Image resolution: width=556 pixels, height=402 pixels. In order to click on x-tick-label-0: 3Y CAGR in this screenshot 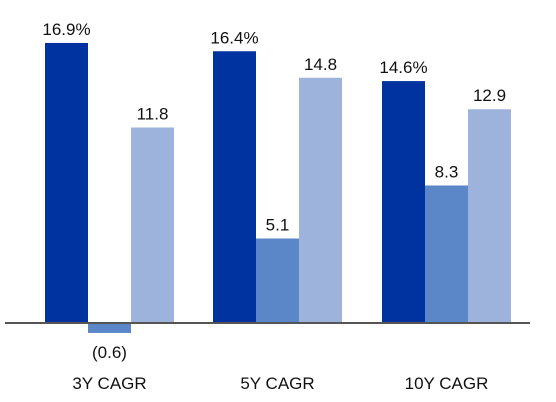, I will do `click(109, 383)`.